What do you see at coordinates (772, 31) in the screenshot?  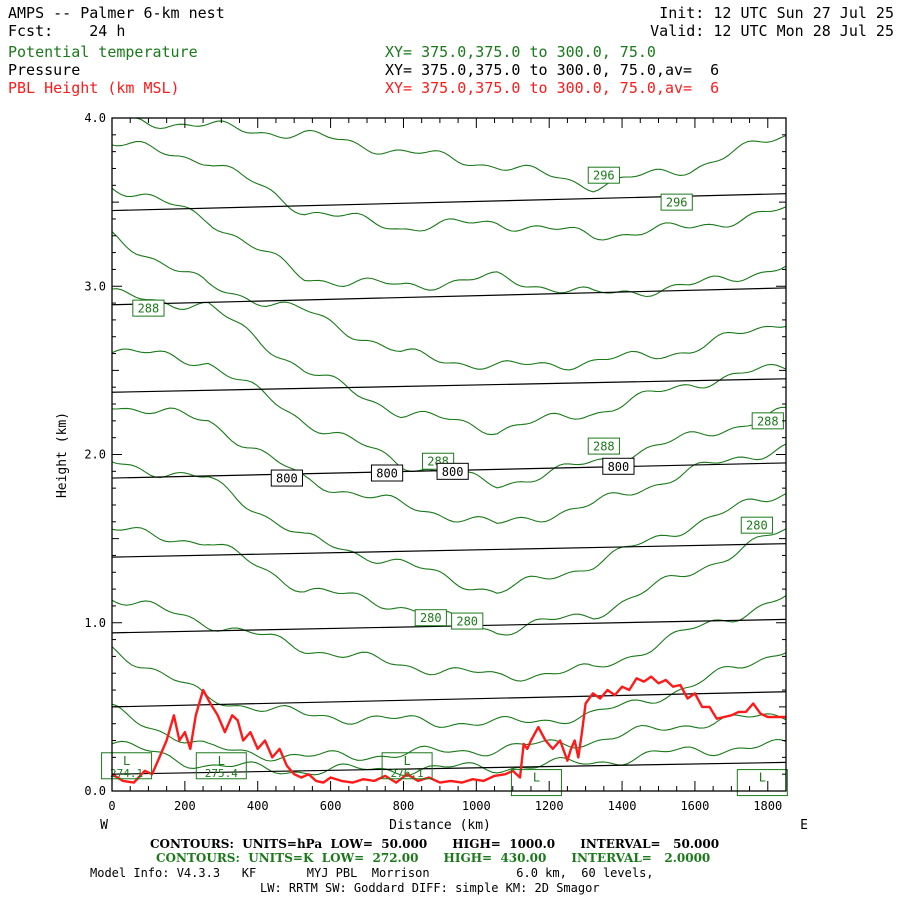 I see `valid-time: Valid: 12 UTC Mon 28 Jul 25` at bounding box center [772, 31].